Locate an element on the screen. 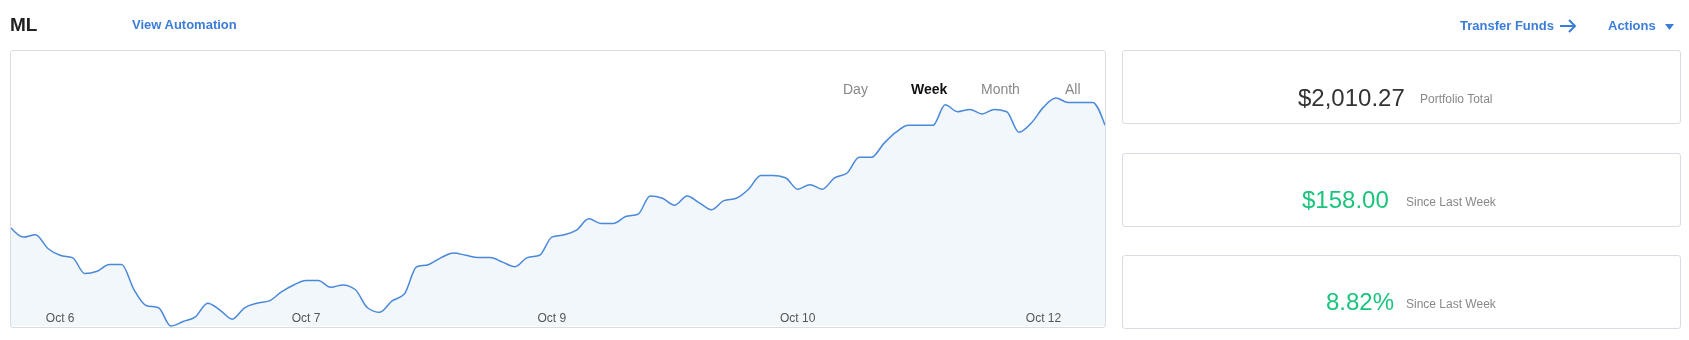 The image size is (1689, 340). text: Portfolio Total is located at coordinates (1456, 99).